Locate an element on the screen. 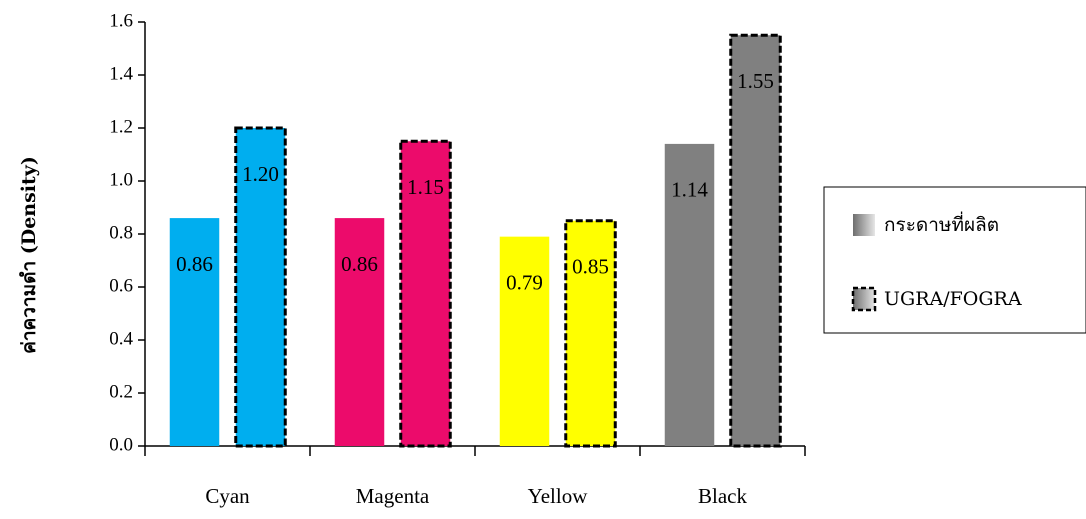 This screenshot has width=1086, height=519. legend-label-produced-paper: กระดาษที่ผลิต is located at coordinates (941, 223).